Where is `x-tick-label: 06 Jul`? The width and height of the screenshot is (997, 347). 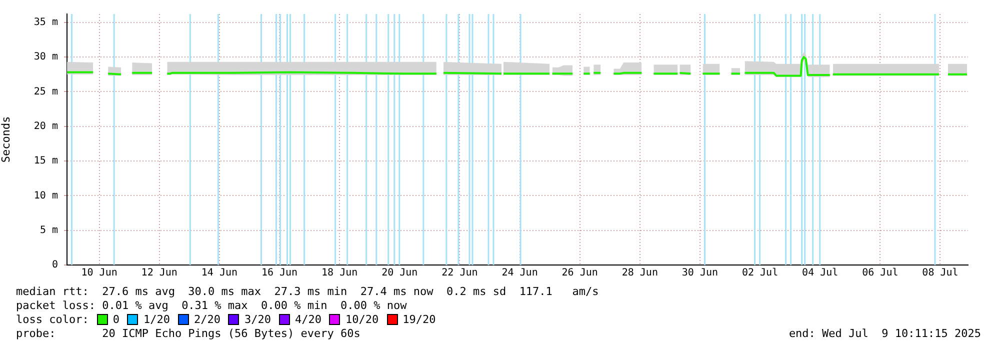
x-tick-label: 06 Jul is located at coordinates (880, 273).